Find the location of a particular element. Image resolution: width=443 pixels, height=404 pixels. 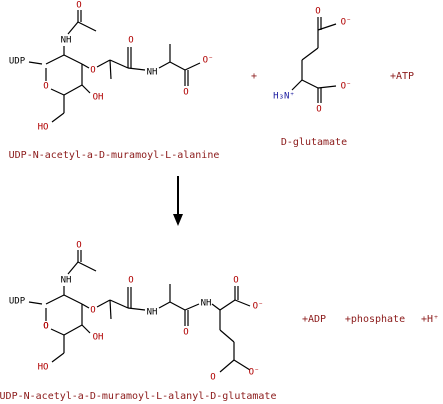

reactant-name: D-glutamate is located at coordinates (314, 142).